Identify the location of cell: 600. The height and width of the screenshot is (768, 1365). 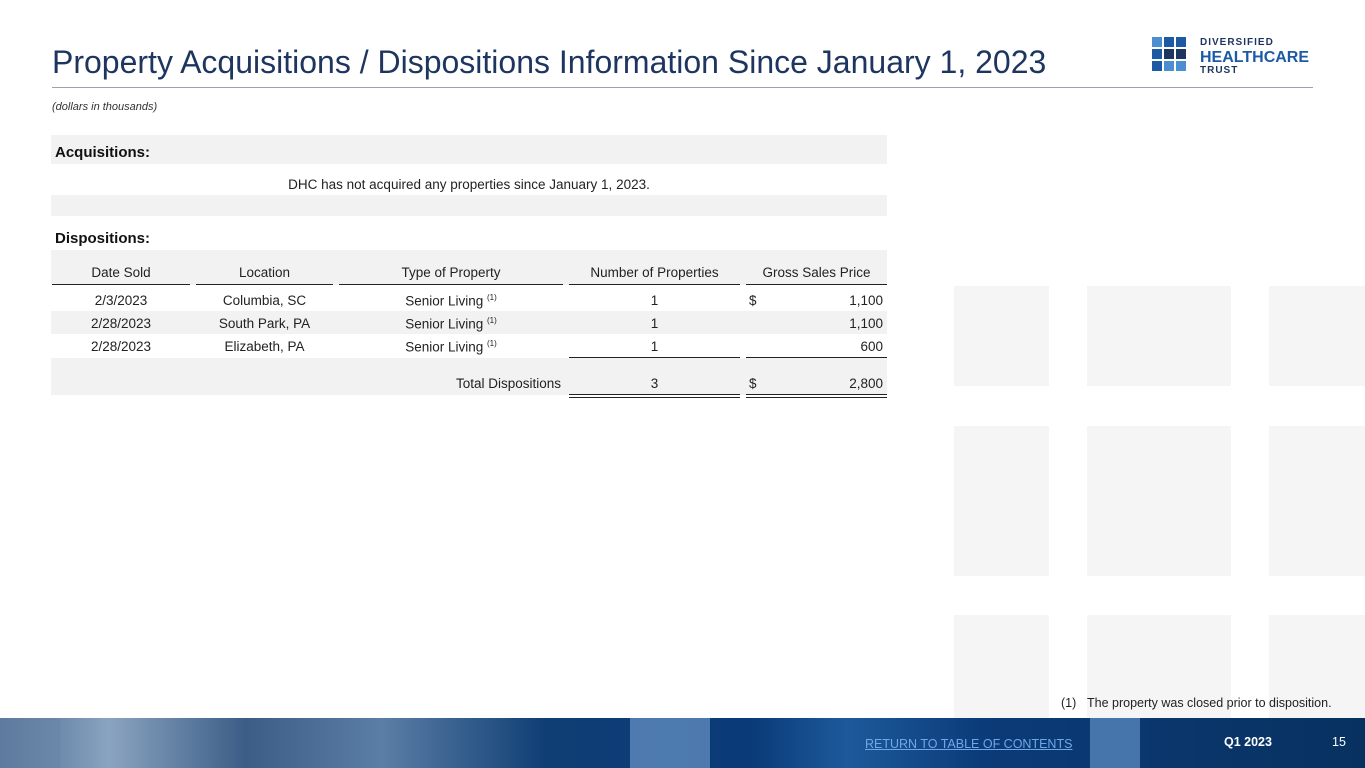
(871, 346).